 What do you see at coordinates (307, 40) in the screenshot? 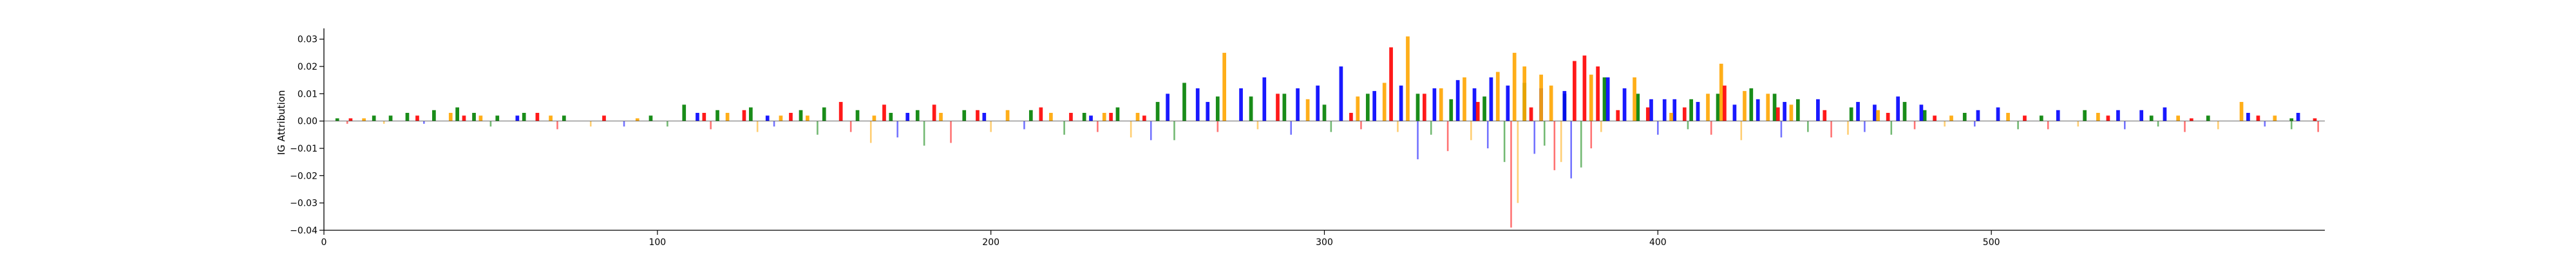
I see `y-tick-label: 0.03` at bounding box center [307, 40].